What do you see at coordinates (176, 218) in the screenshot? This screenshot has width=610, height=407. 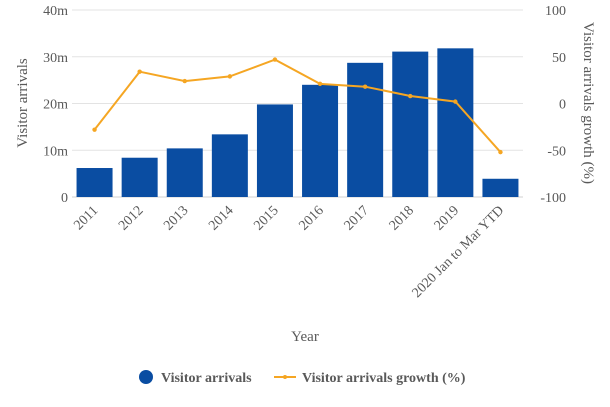 I see `x-tick-label: 2013` at bounding box center [176, 218].